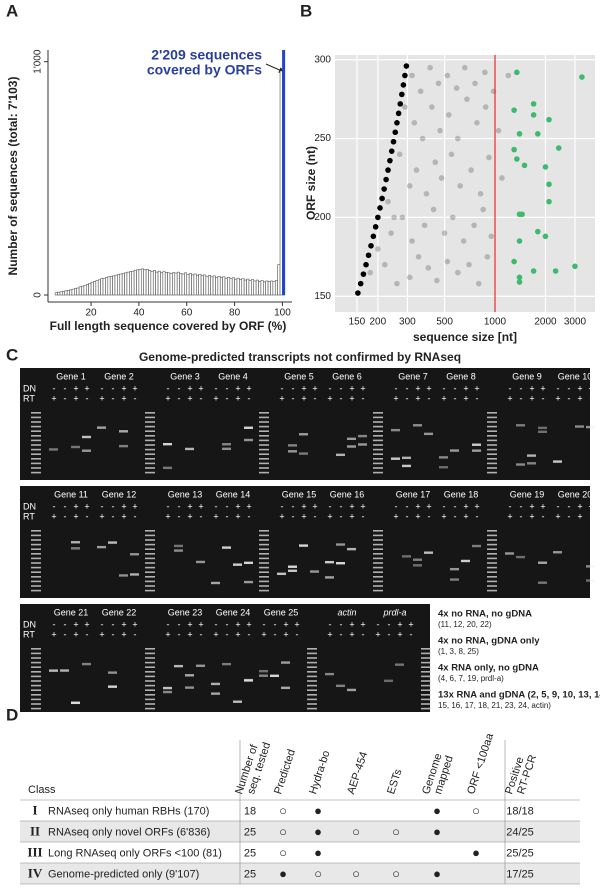 This screenshot has width=600, height=889. What do you see at coordinates (322, 138) in the screenshot?
I see `y-tick-label: 250` at bounding box center [322, 138].